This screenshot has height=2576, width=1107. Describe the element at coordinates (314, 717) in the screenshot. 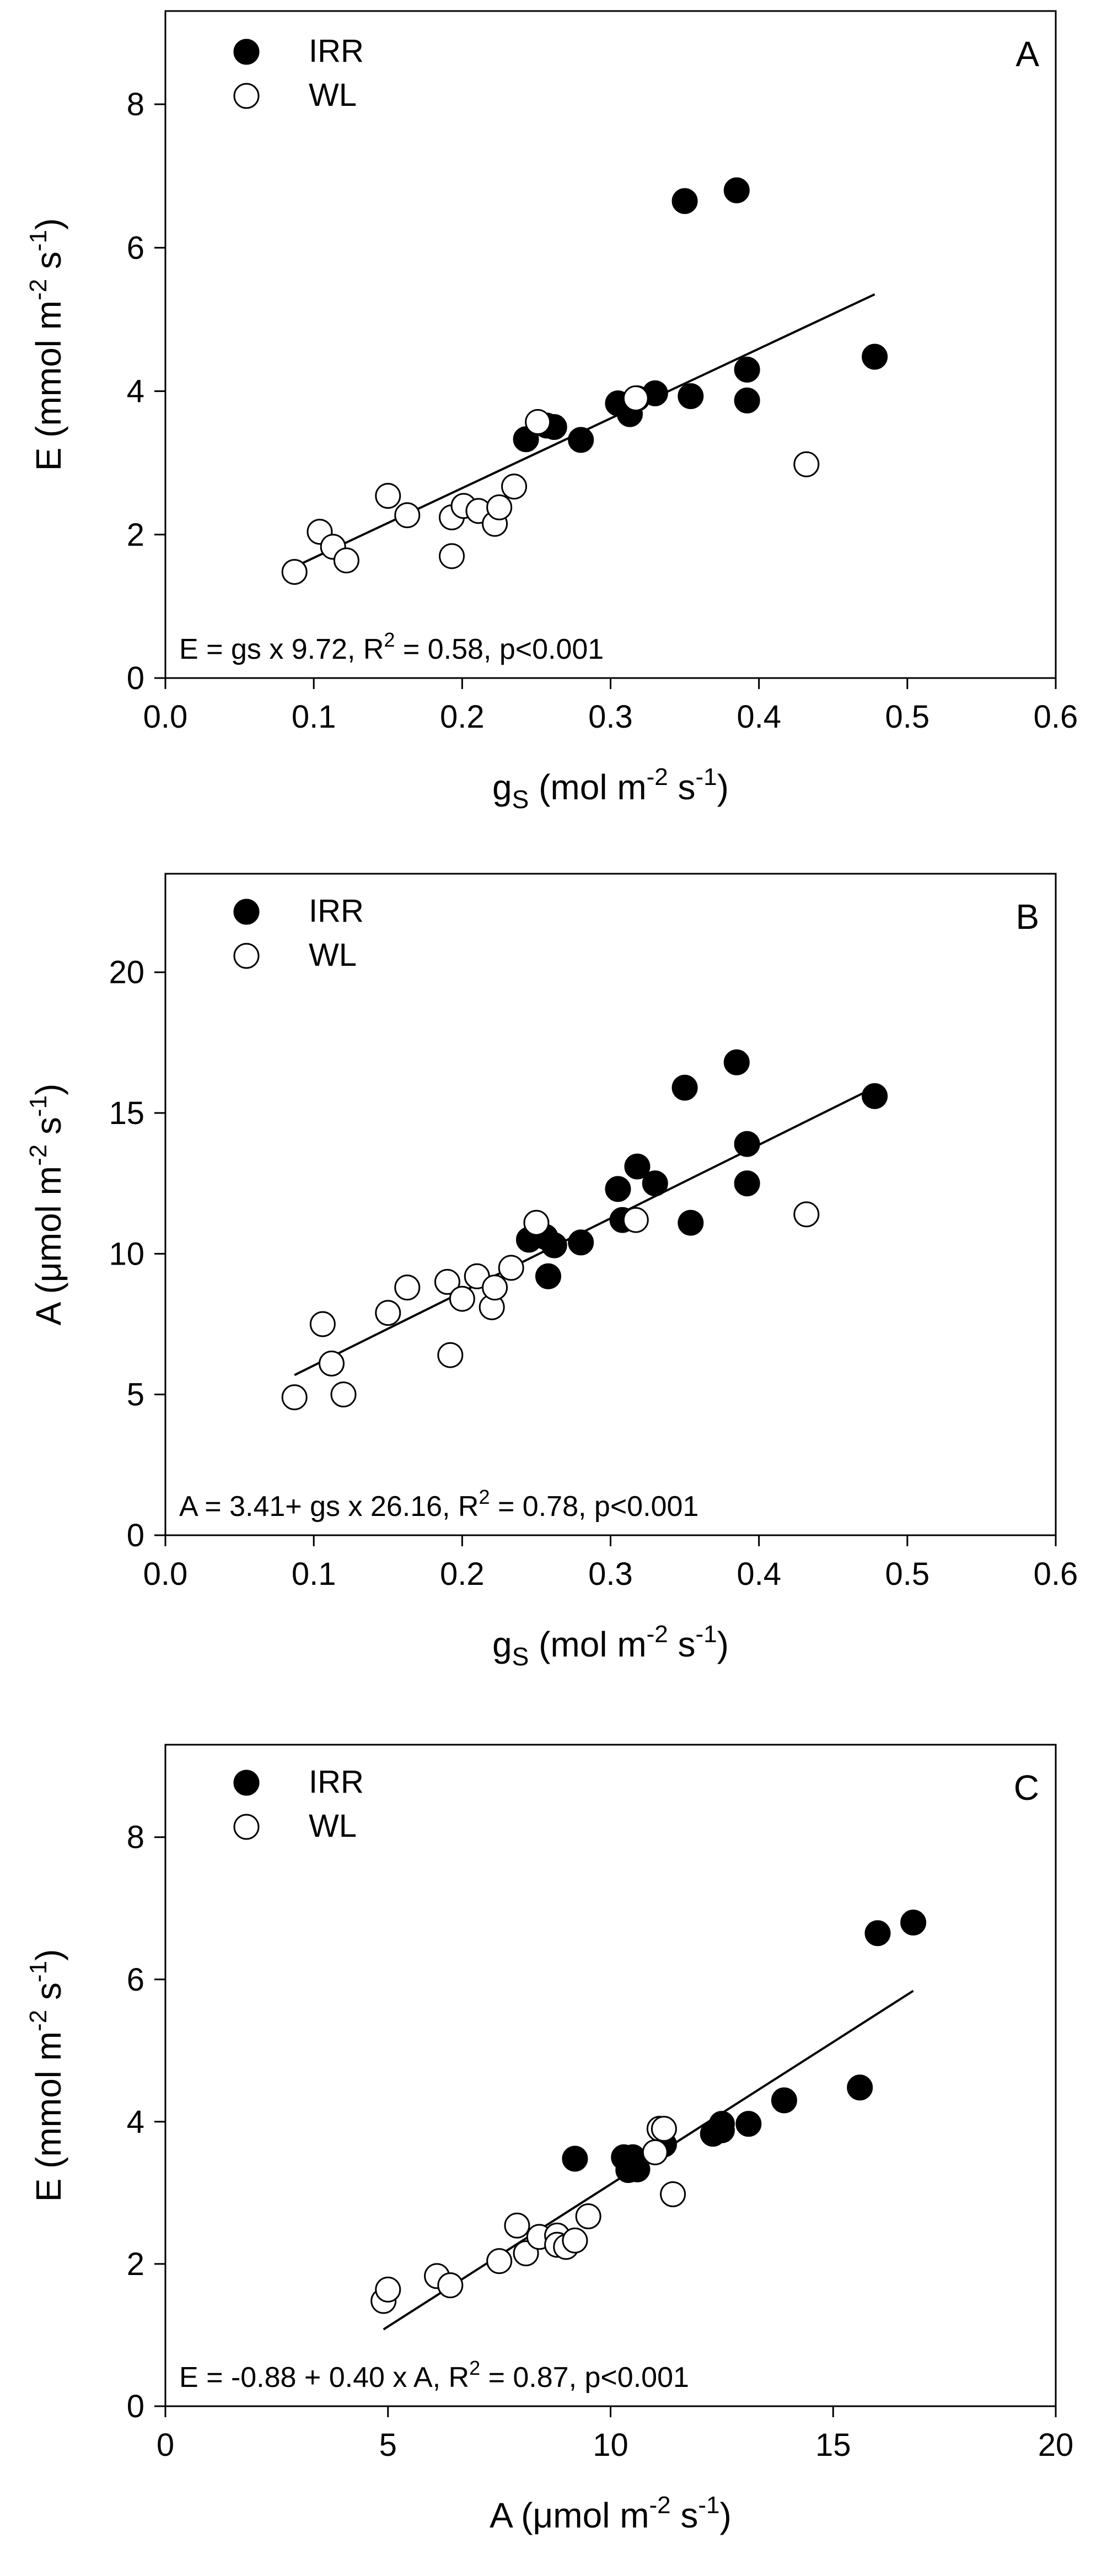

I see `x-tick-label: 0.1` at that location.